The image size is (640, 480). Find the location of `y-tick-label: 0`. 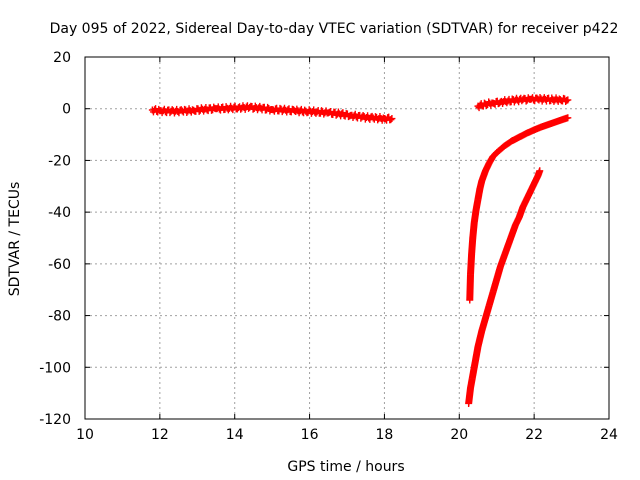

y-tick-label: 0 is located at coordinates (66, 110).